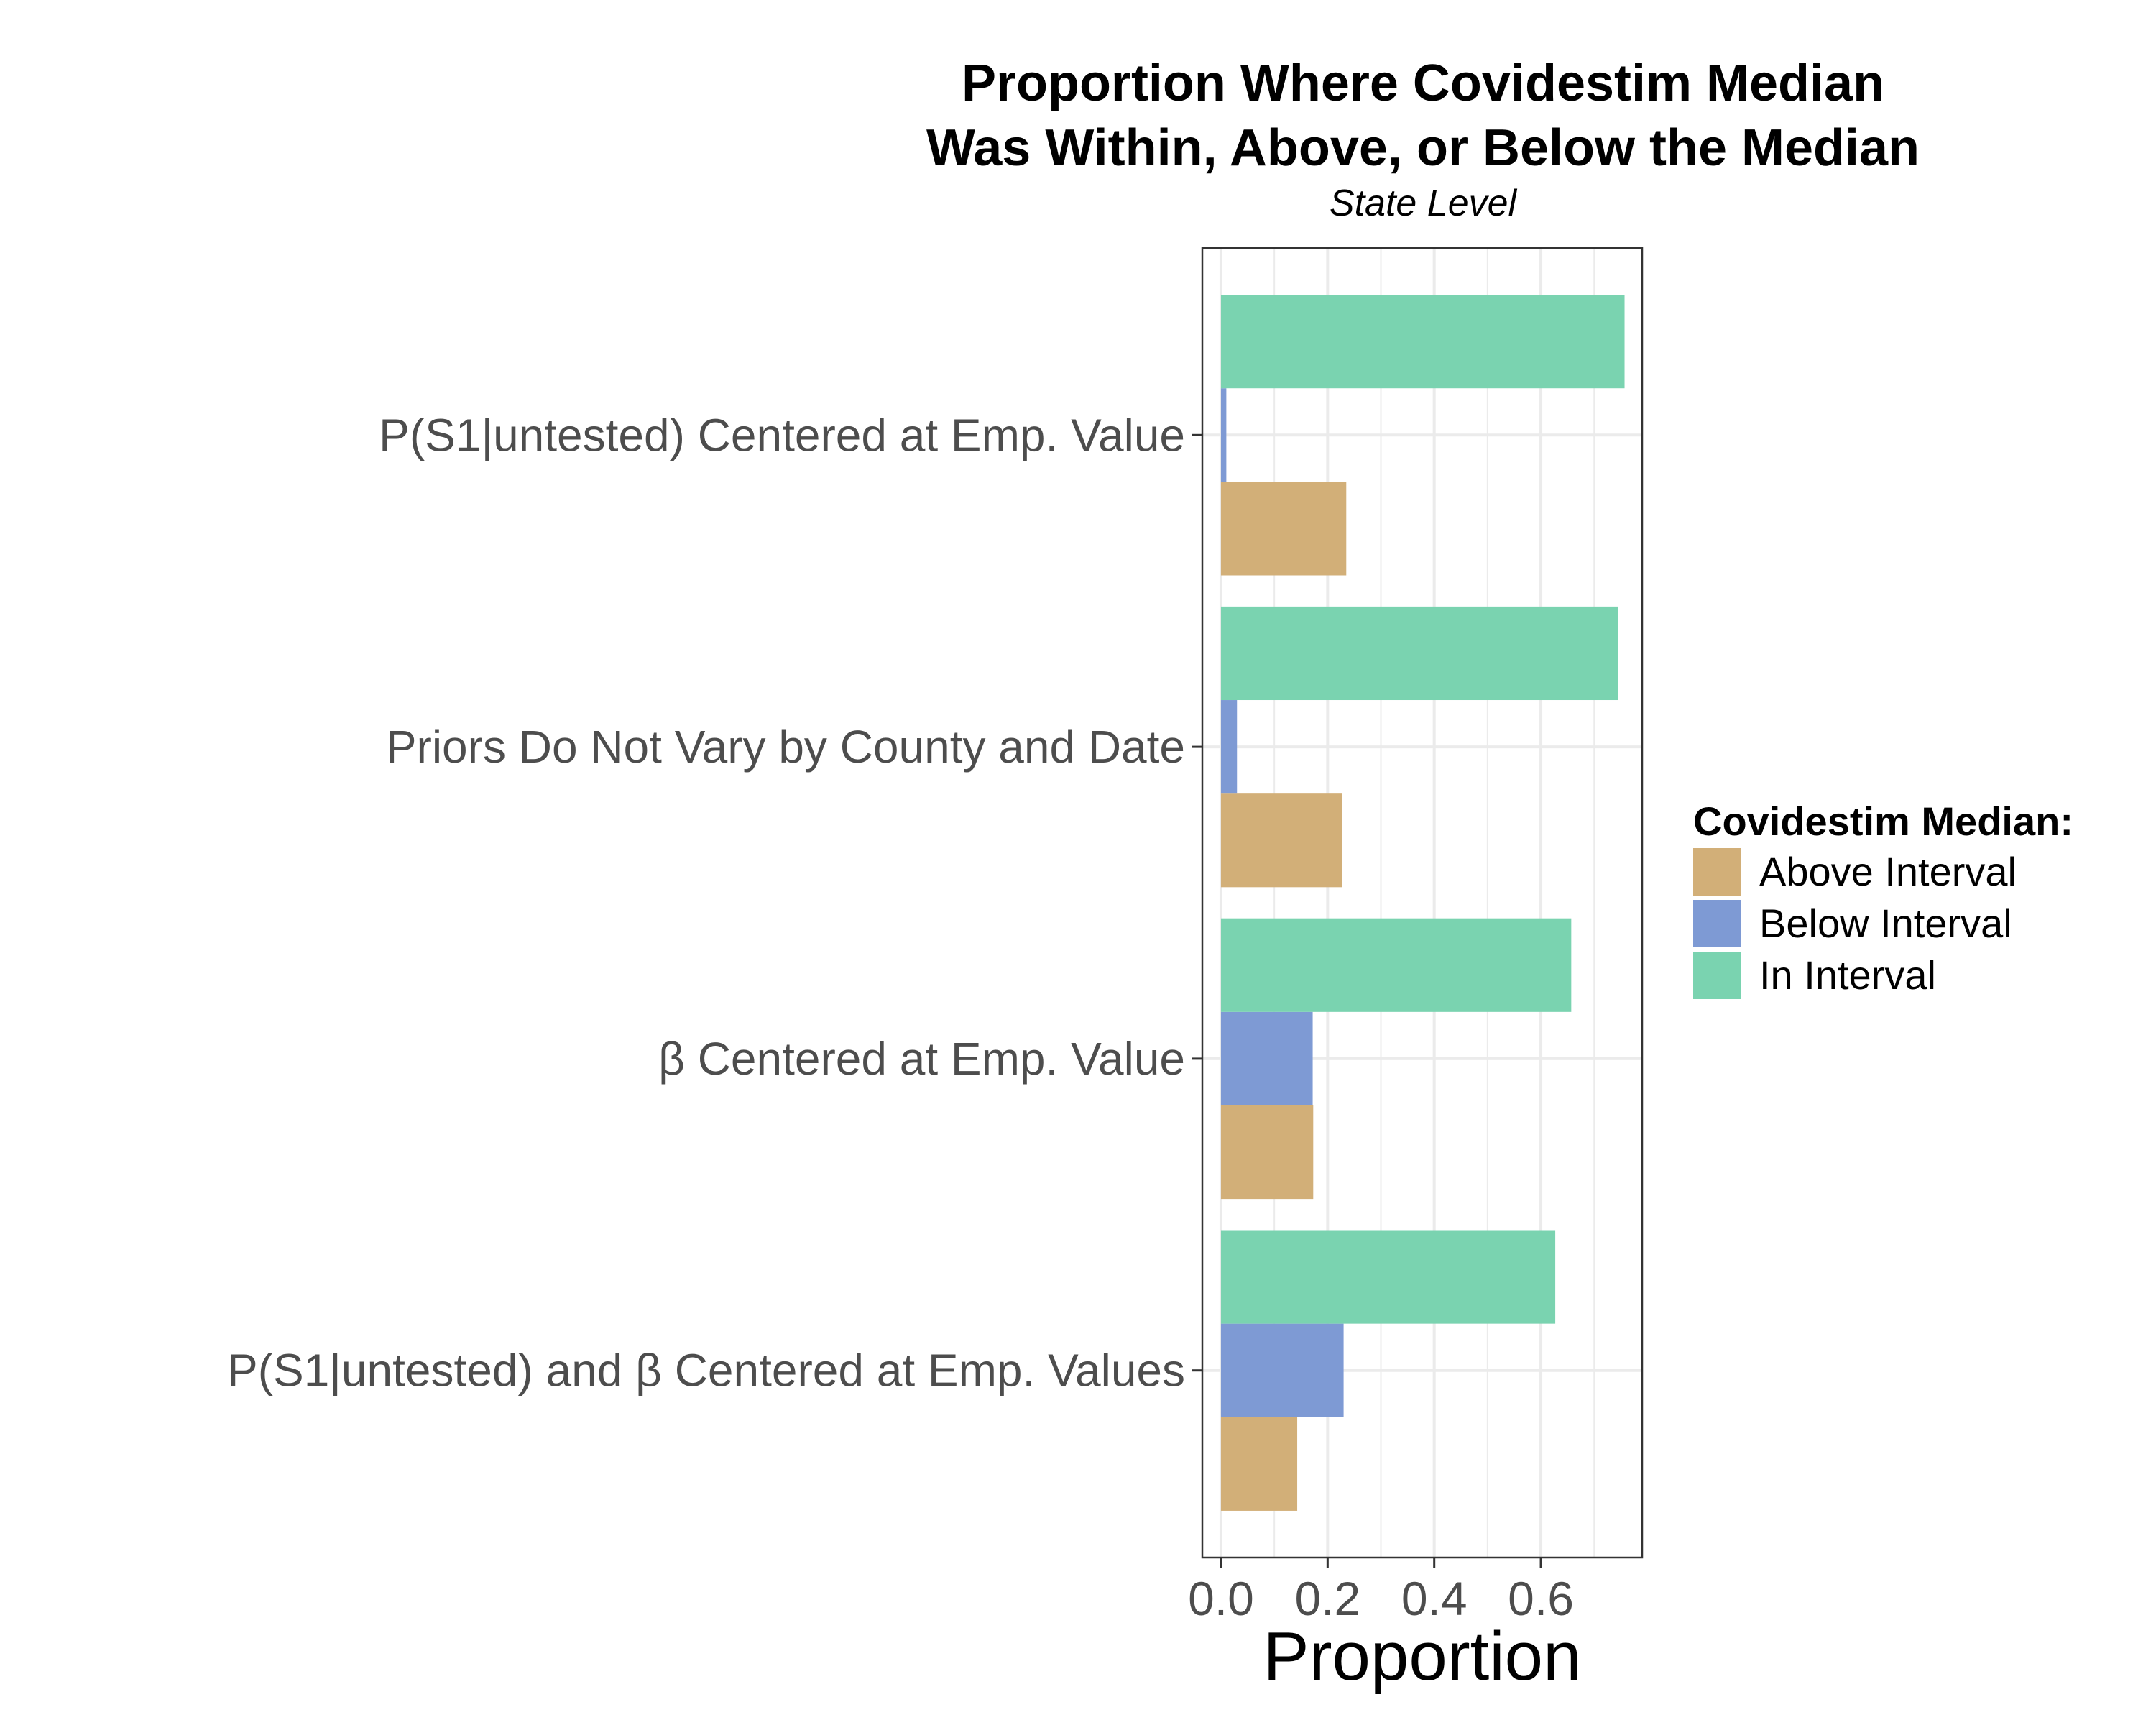 This screenshot has height=1725, width=2156. Describe the element at coordinates (1422, 1656) in the screenshot. I see `x-axis-title: Proportion` at that location.